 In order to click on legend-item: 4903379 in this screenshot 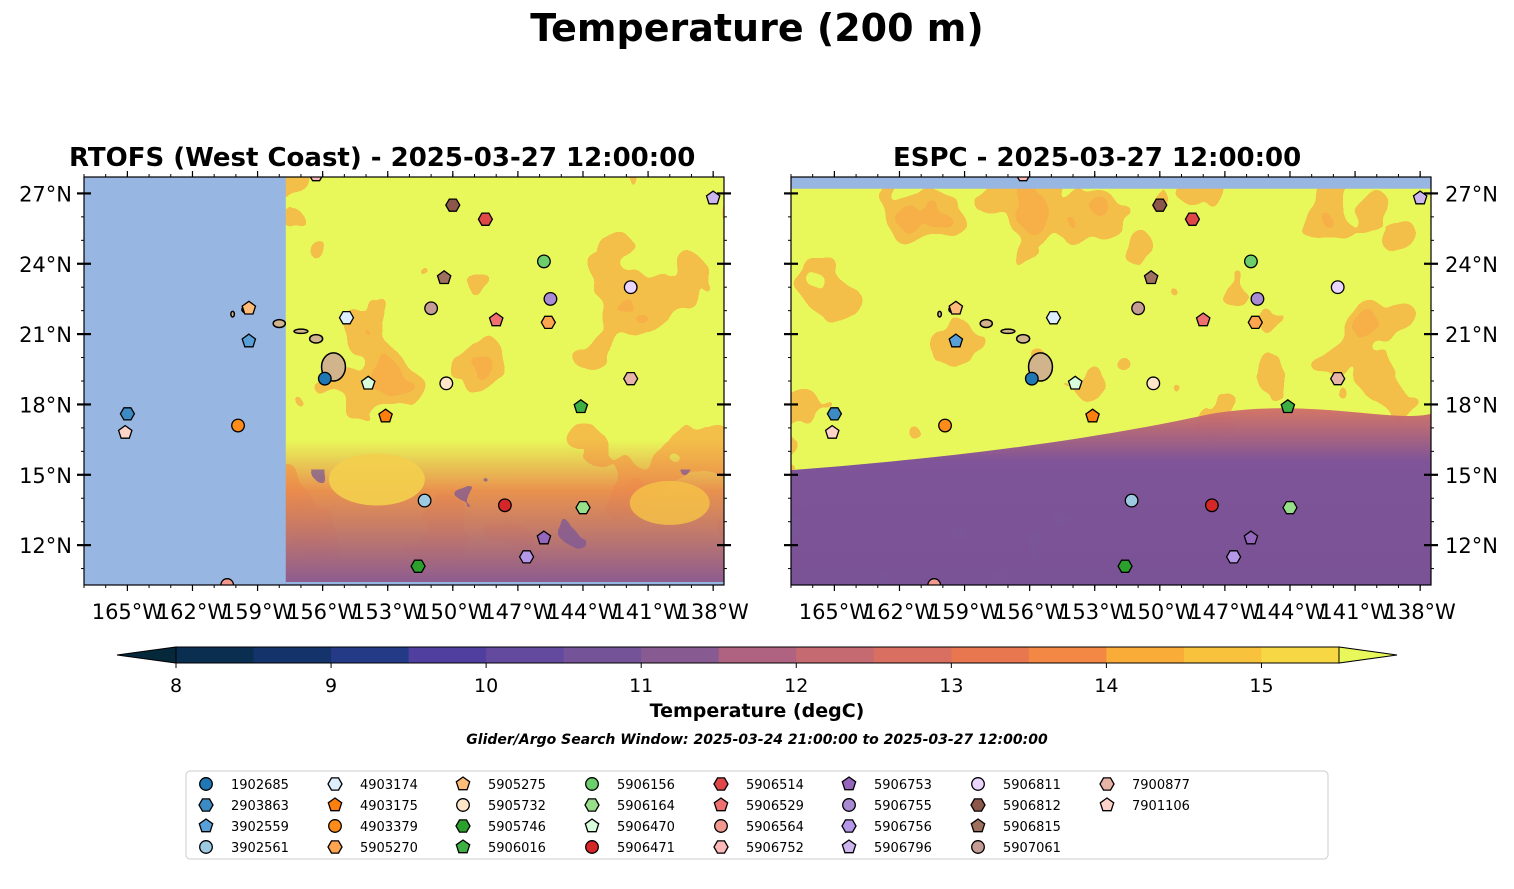, I will do `click(373, 827)`.